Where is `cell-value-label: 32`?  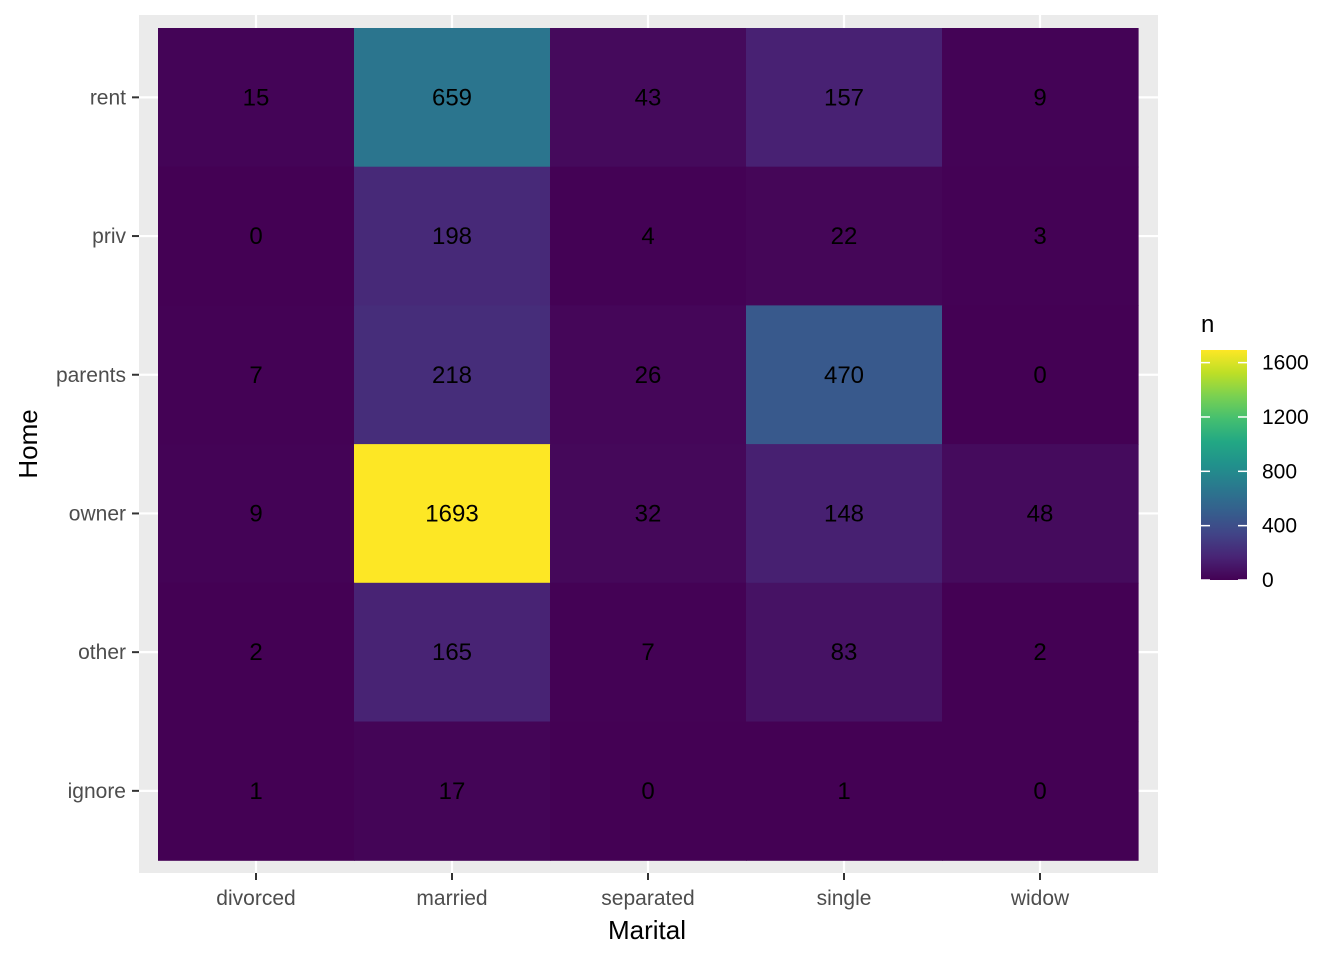 cell-value-label: 32 is located at coordinates (648, 513).